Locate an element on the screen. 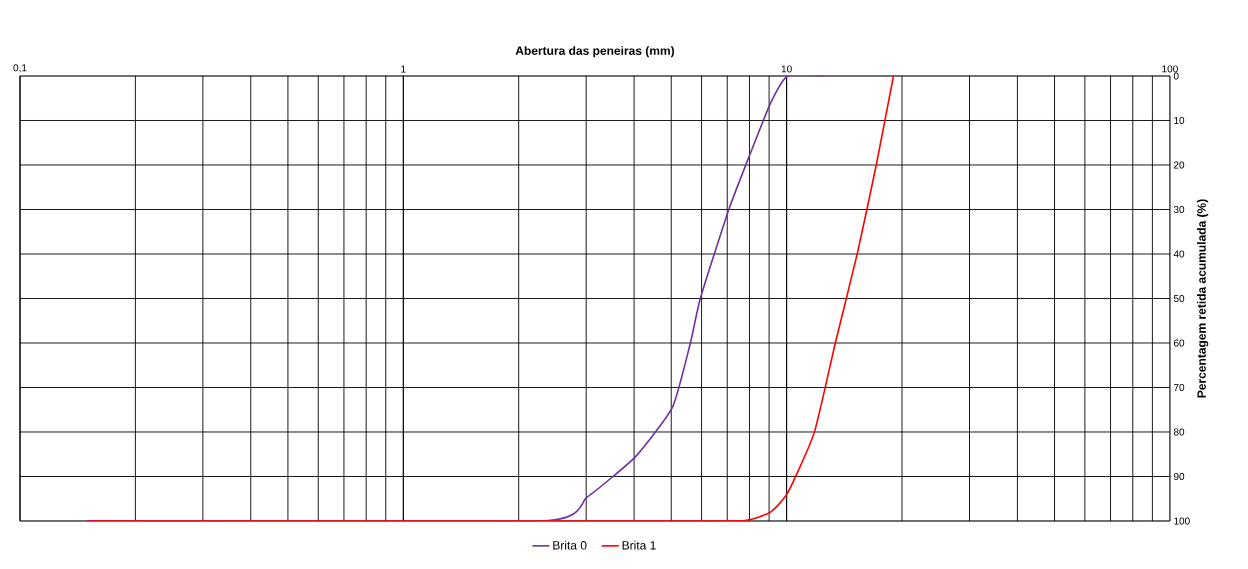 The width and height of the screenshot is (1248, 569). y-tick-label: 30 is located at coordinates (1179, 209).